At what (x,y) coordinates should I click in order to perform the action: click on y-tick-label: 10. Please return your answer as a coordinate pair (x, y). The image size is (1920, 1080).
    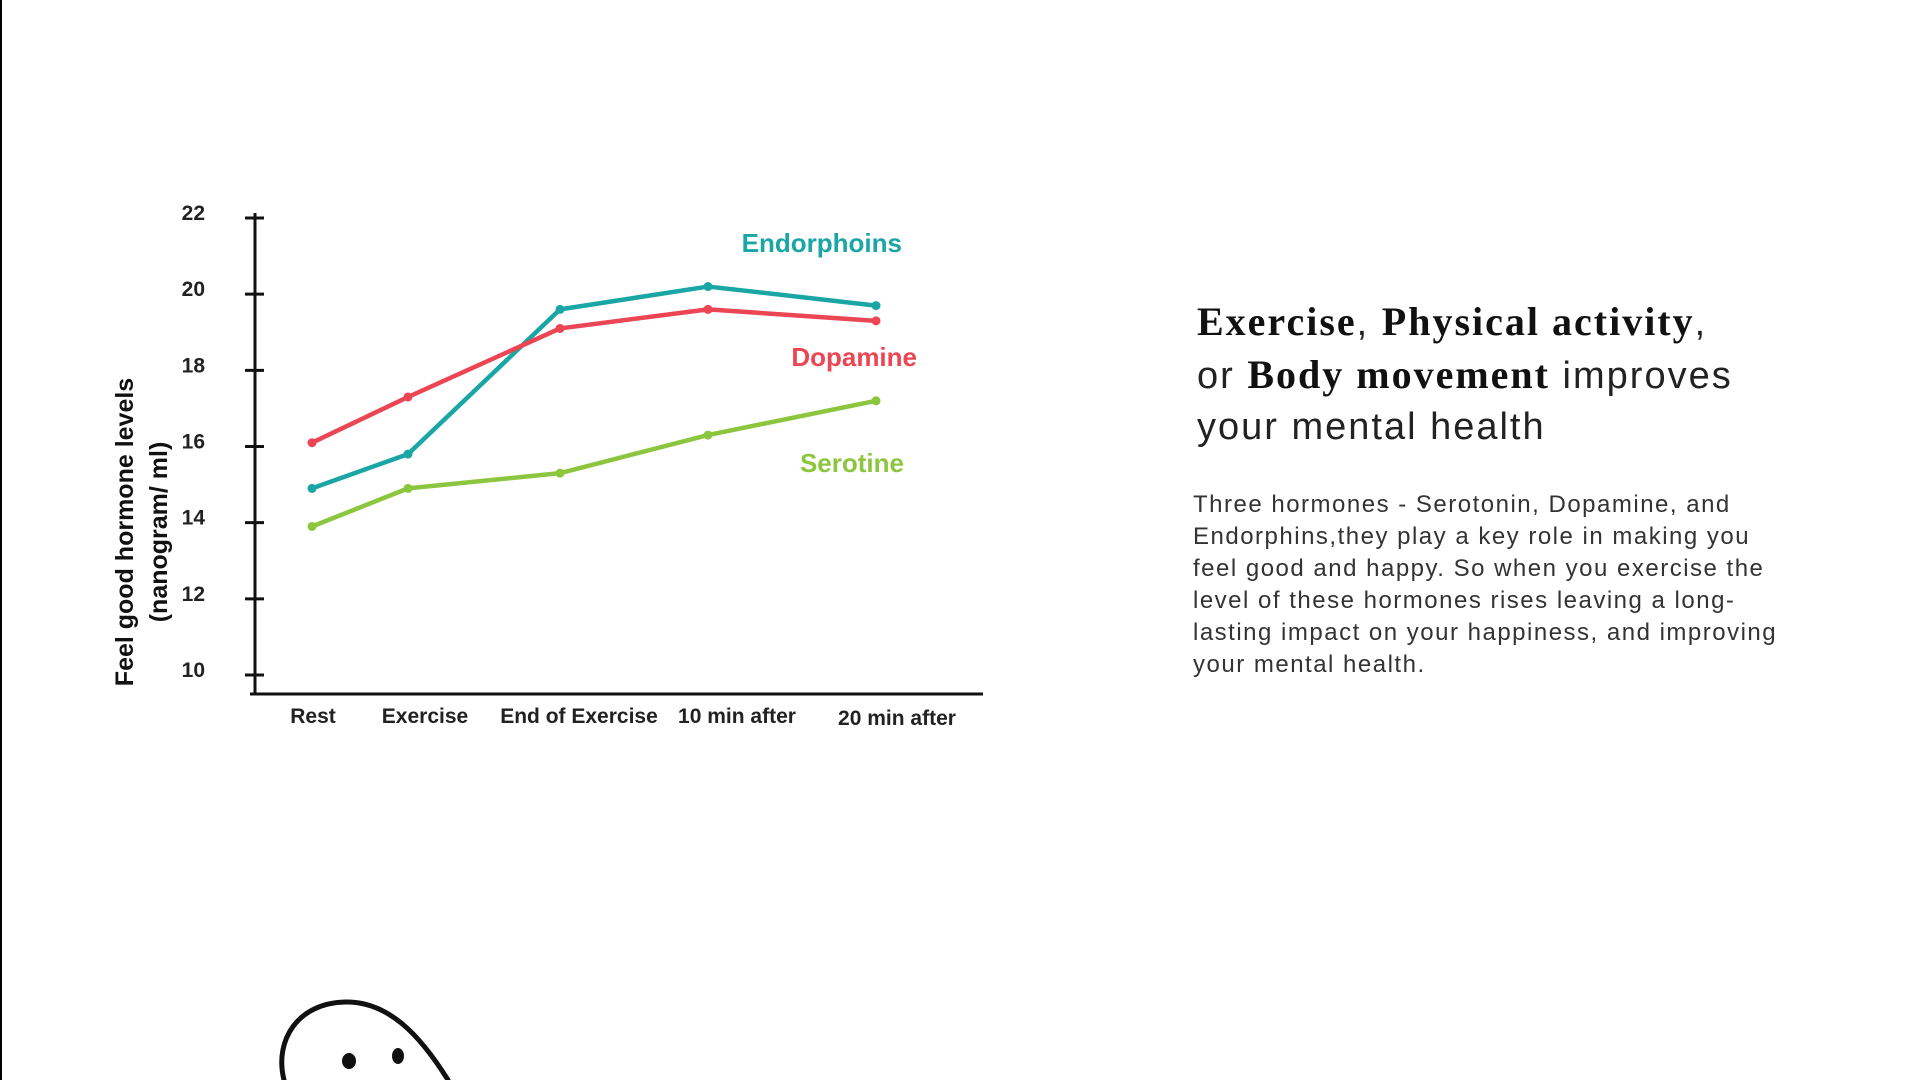
    Looking at the image, I should click on (193, 670).